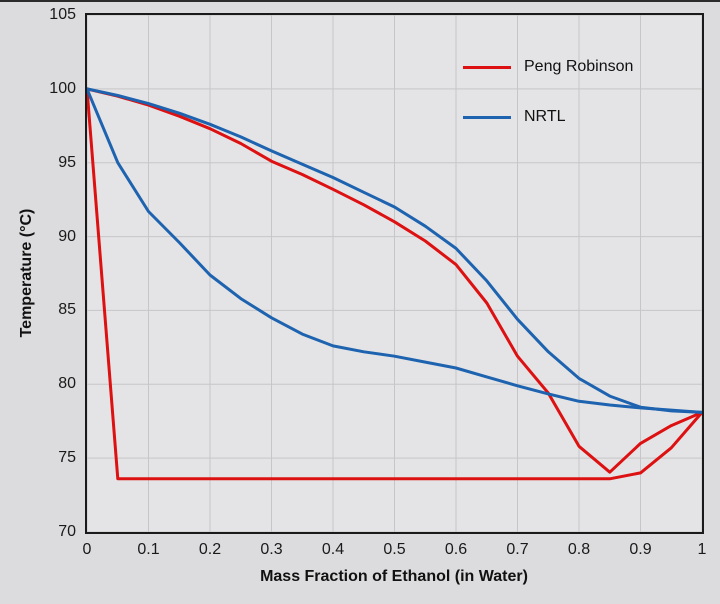 The height and width of the screenshot is (604, 720). I want to click on x-tick-label-0.7: 0.7, so click(517, 549).